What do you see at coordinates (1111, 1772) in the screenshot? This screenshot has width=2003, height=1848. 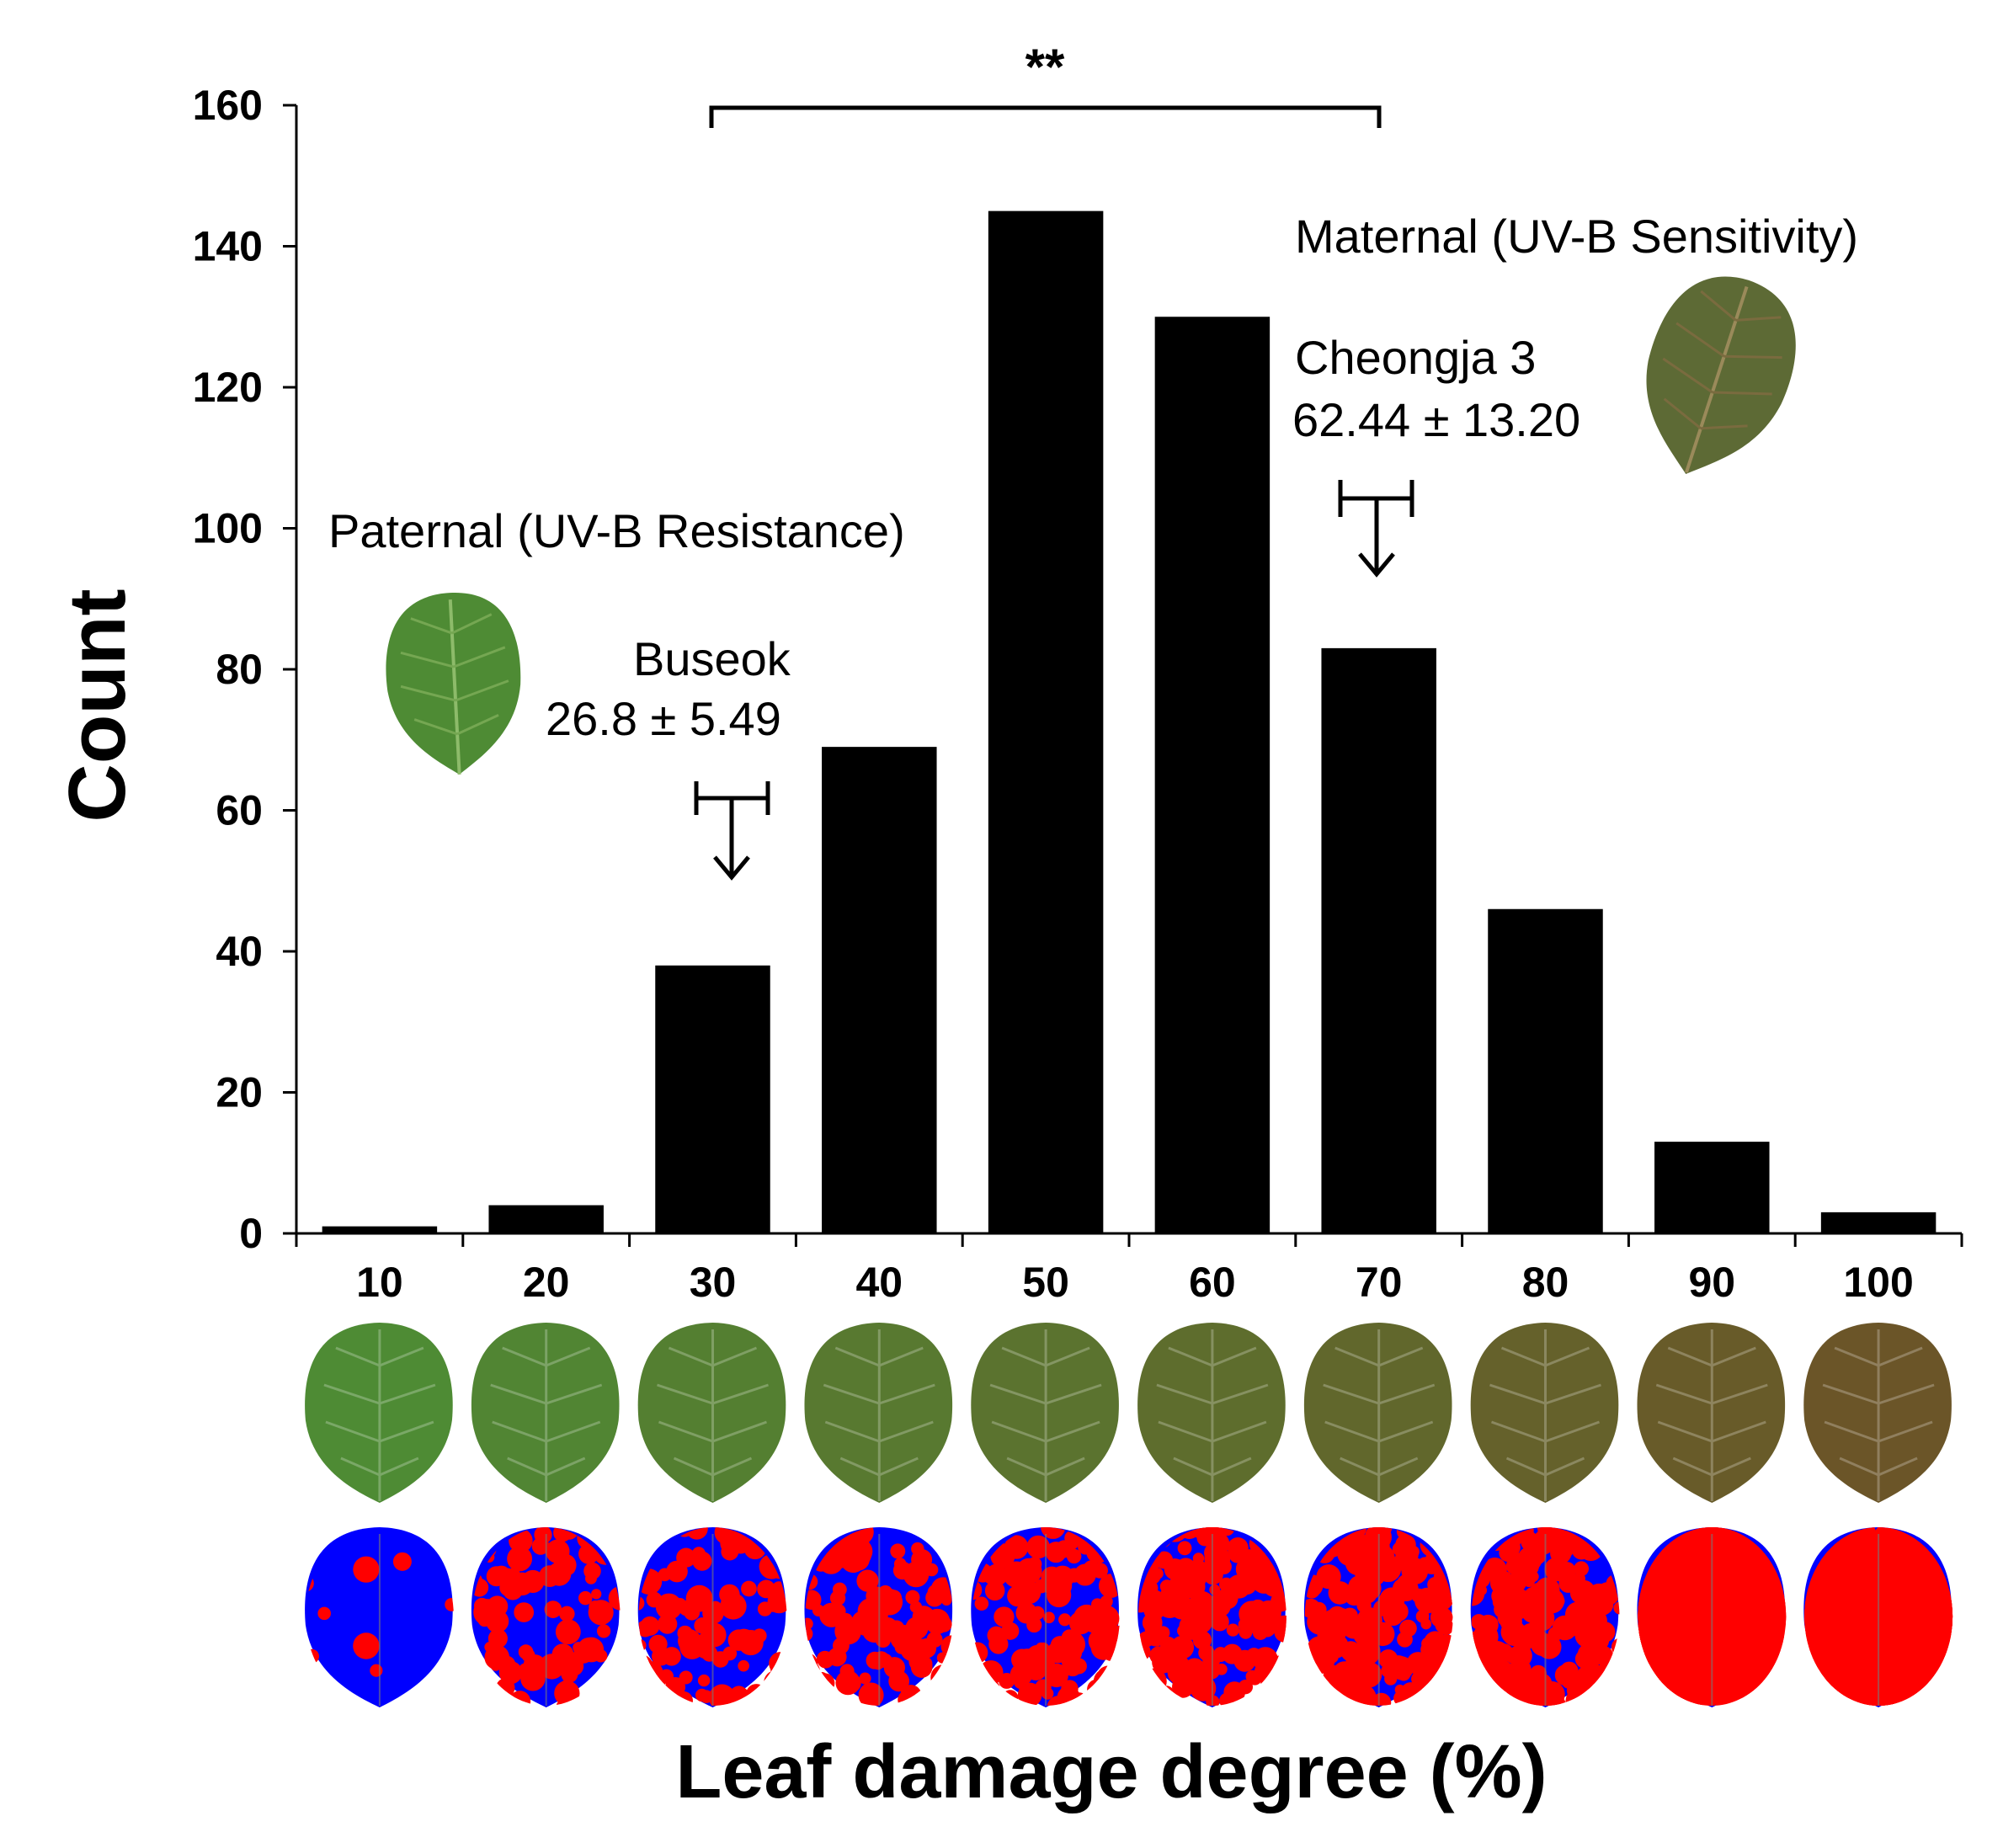 I see `x-axis-title: Leaf damage degree (%)` at bounding box center [1111, 1772].